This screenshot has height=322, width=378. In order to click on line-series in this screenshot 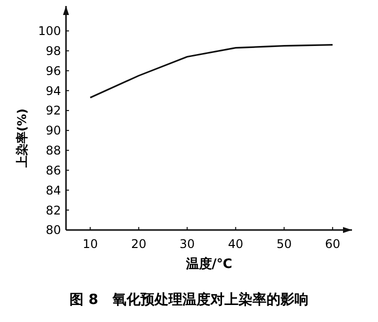, I will do `click(211, 71)`.